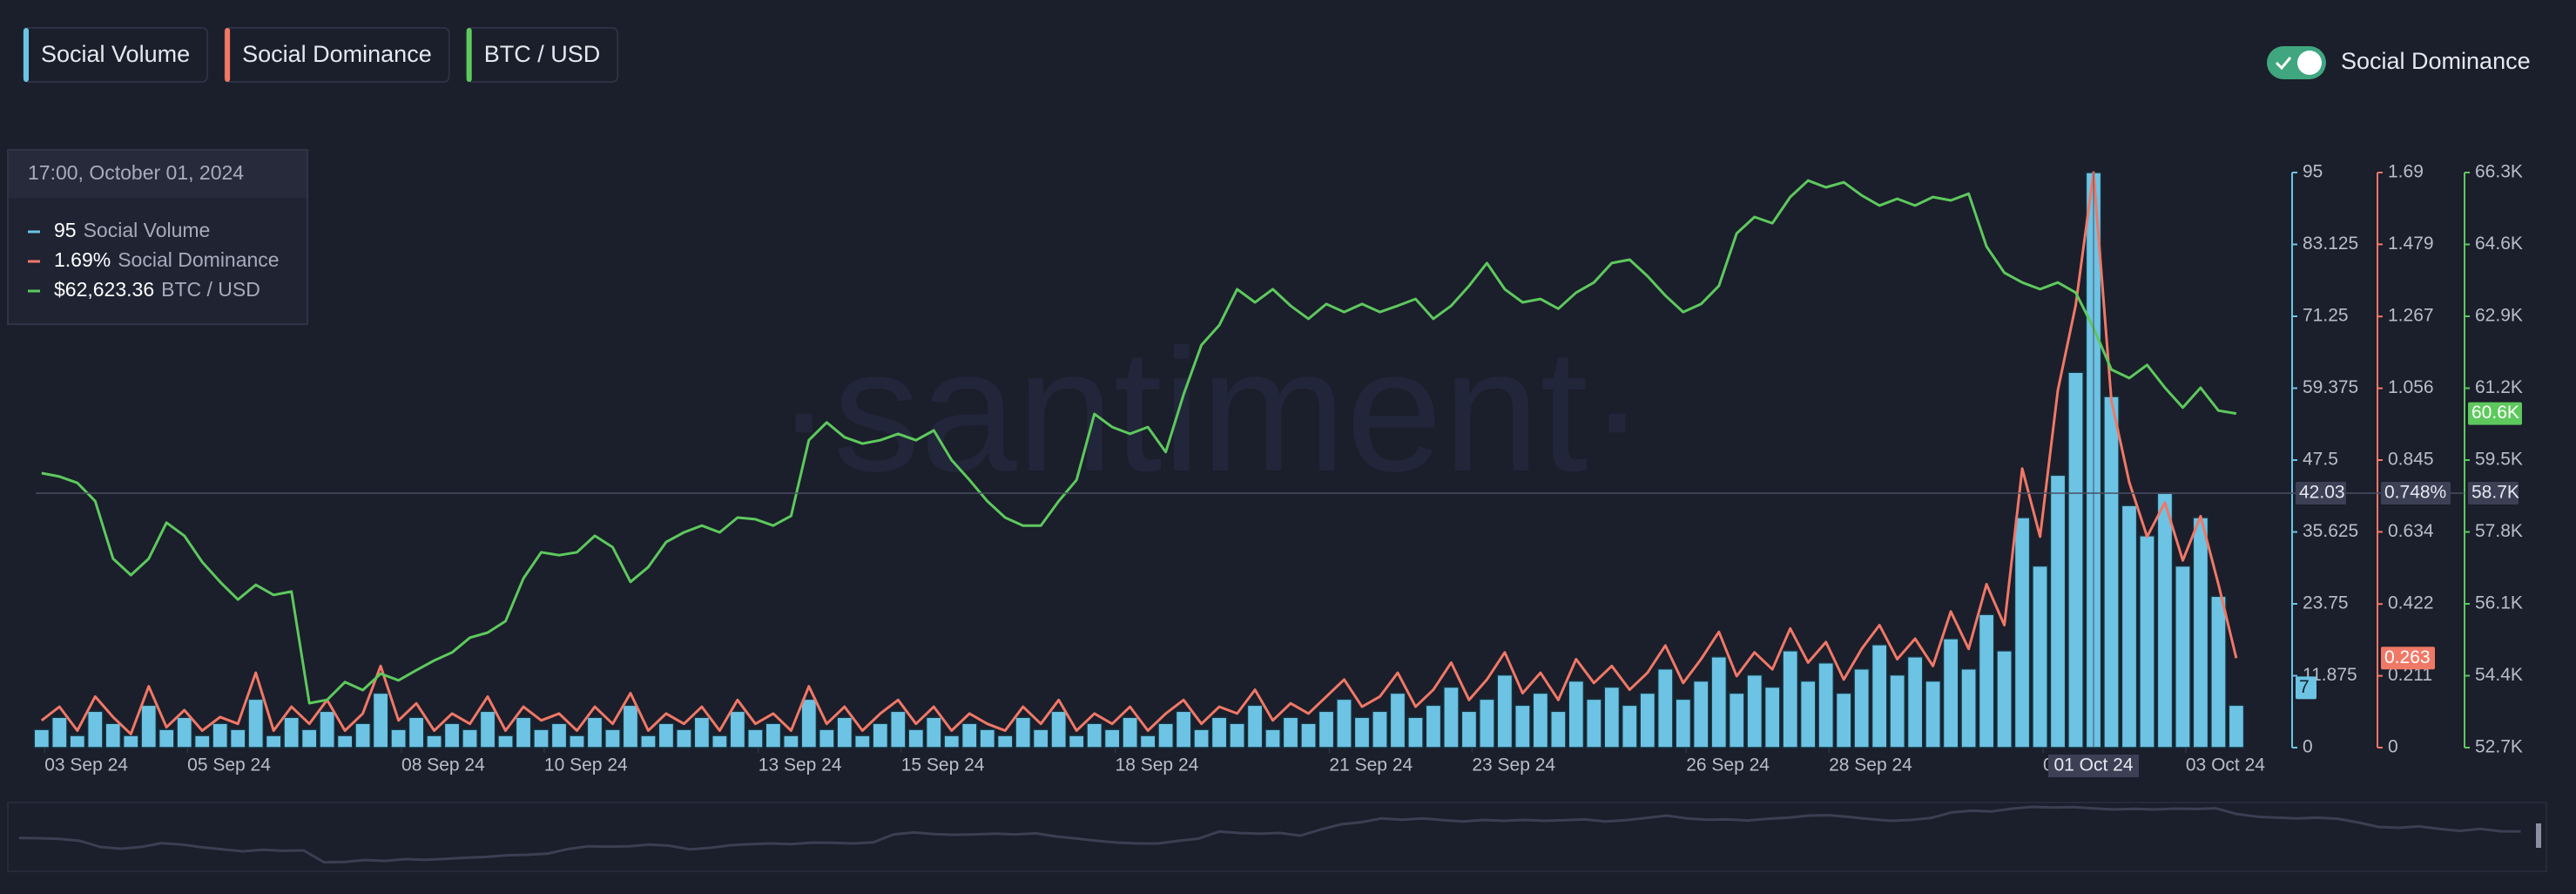  Describe the element at coordinates (210, 289) in the screenshot. I see `tooltip-series: BTC / USD` at that location.